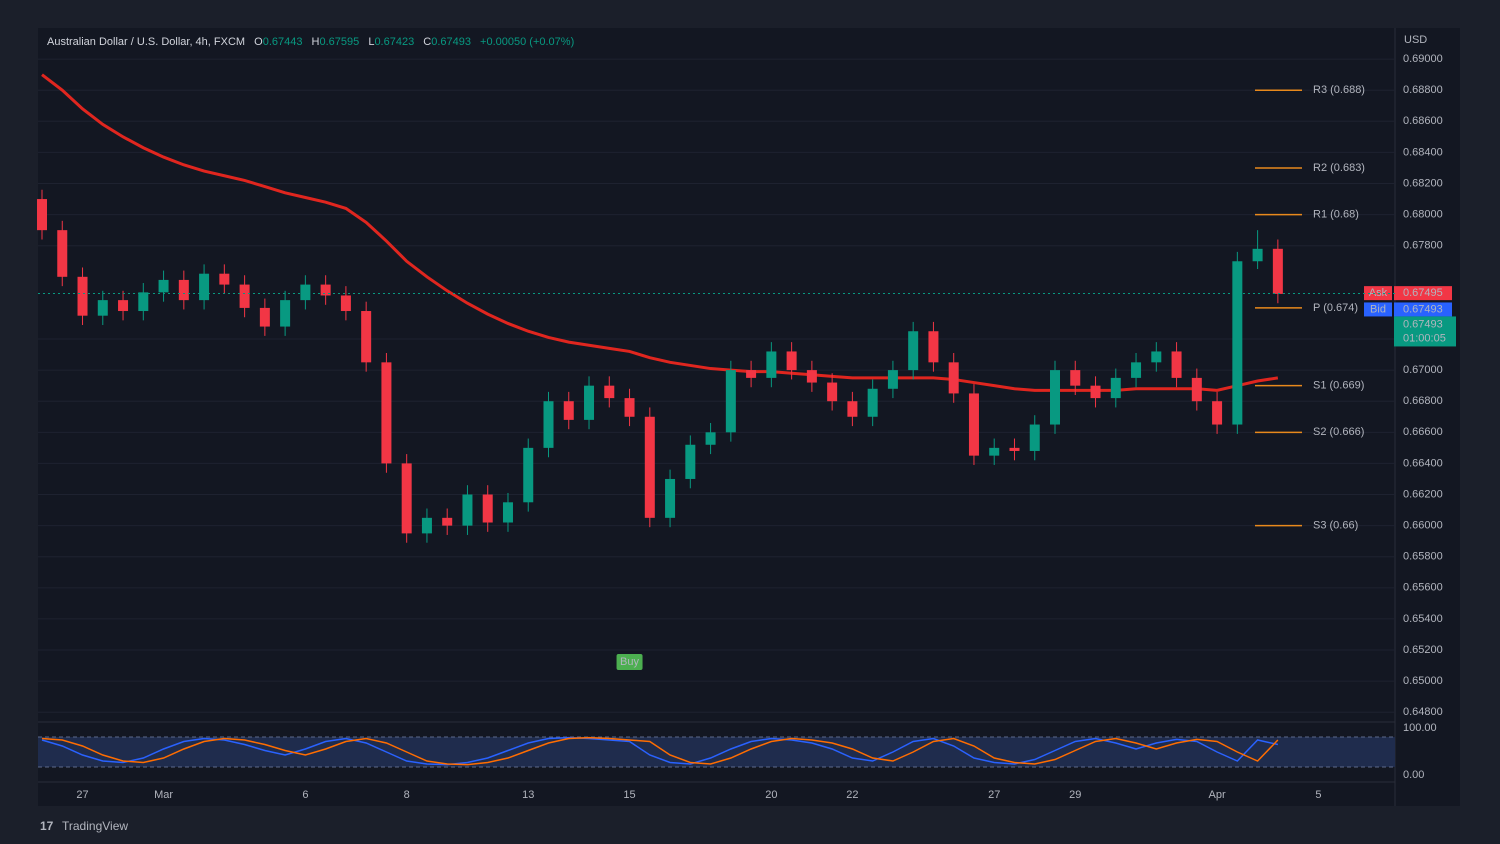 This screenshot has height=844, width=1500. What do you see at coordinates (339, 42) in the screenshot?
I see `h-value: 0.67595` at bounding box center [339, 42].